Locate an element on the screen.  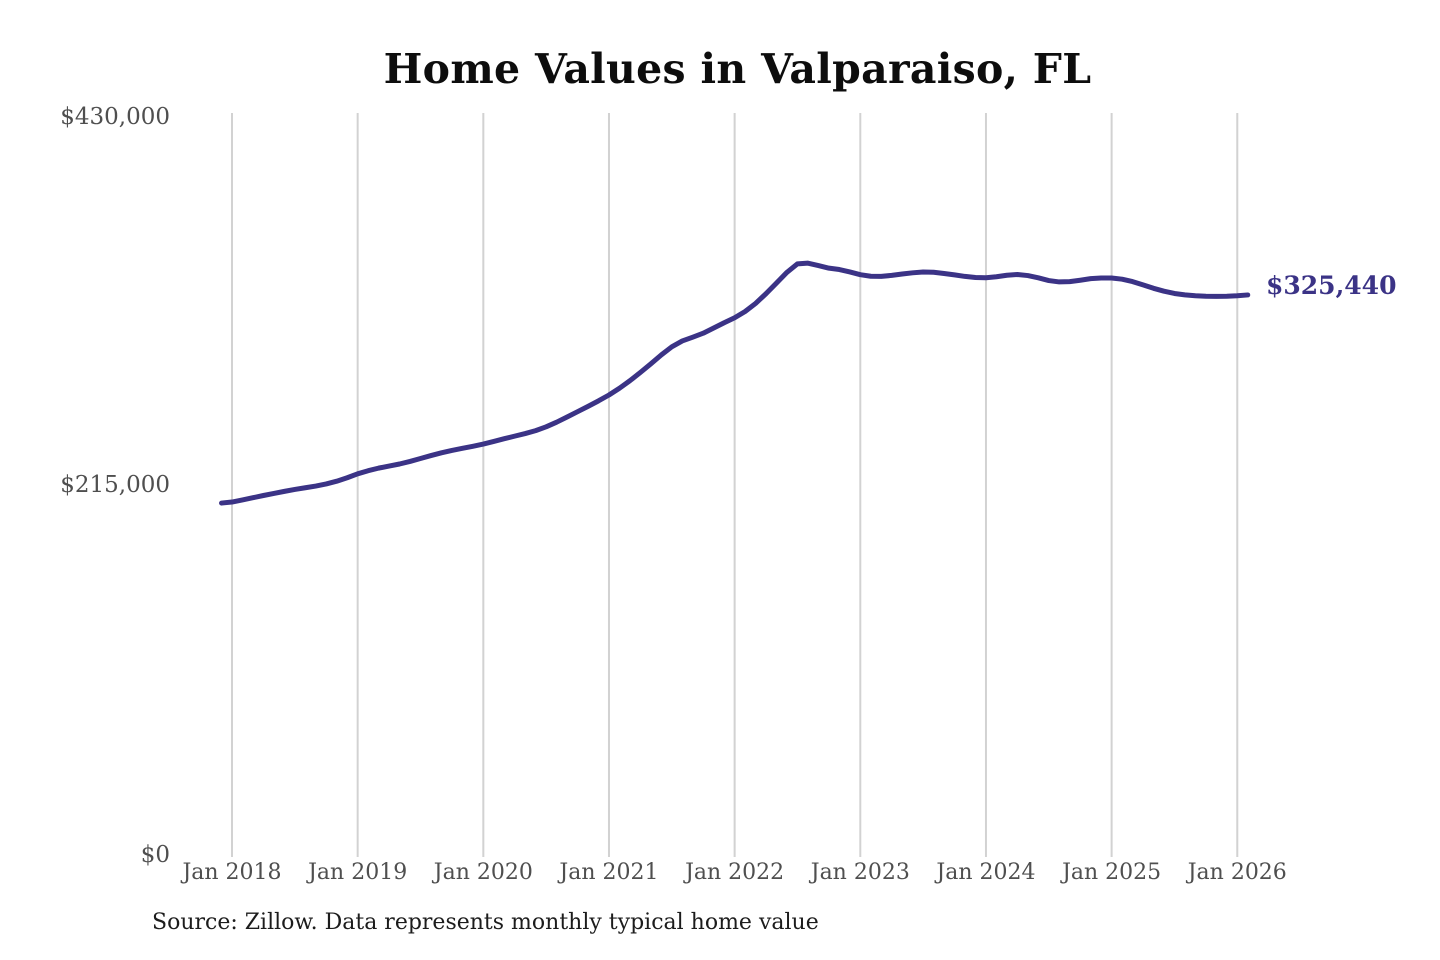
latest-value-annotation: $325,440 is located at coordinates (1331, 285).